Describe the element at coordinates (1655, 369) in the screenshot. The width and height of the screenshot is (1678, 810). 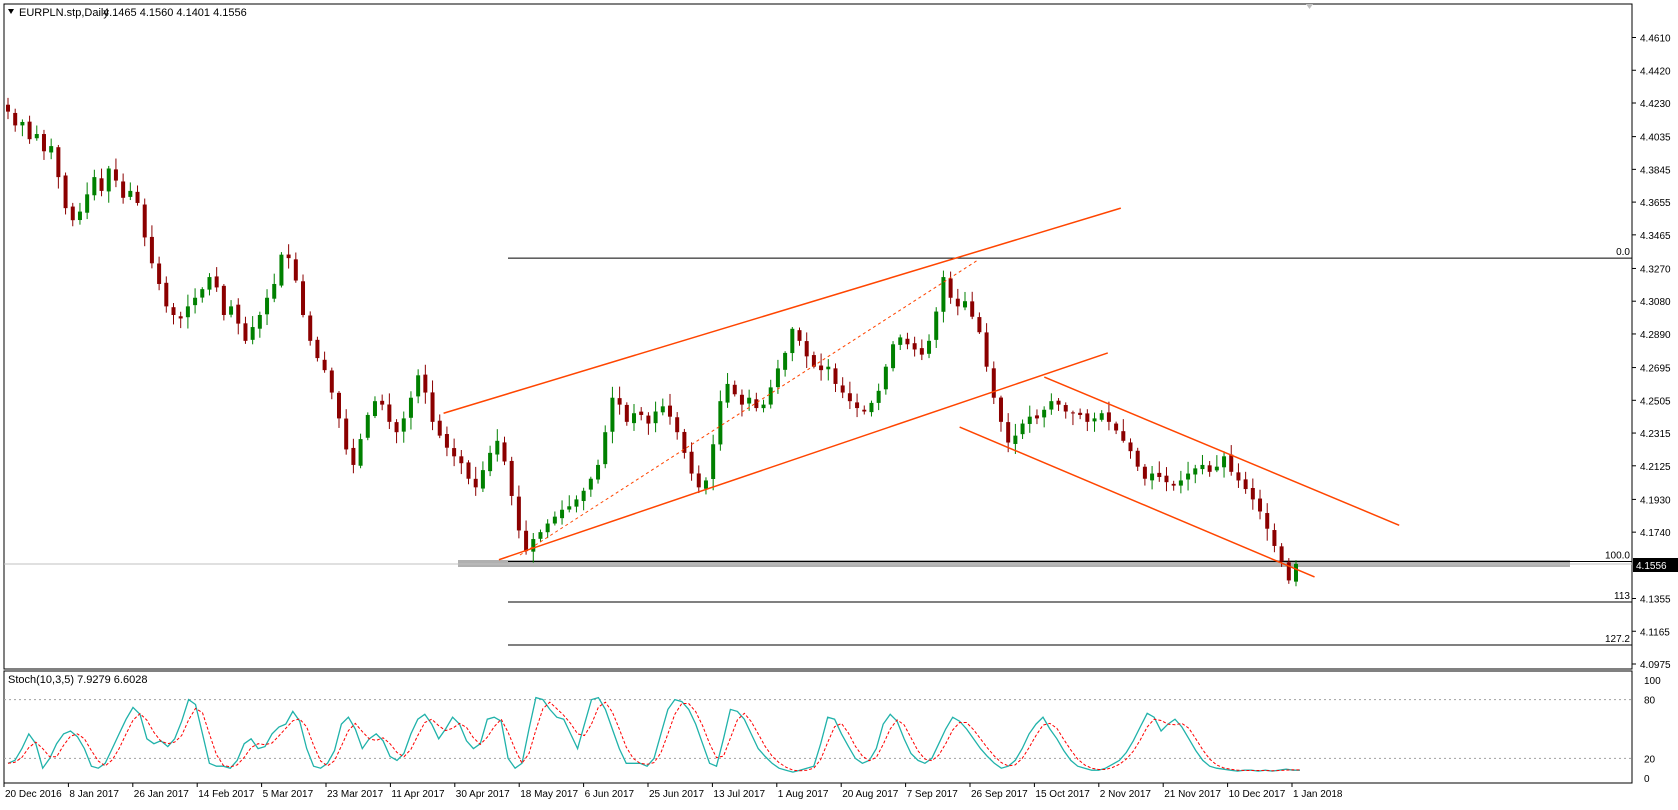
I see `price-tick-label: 4.2695` at that location.